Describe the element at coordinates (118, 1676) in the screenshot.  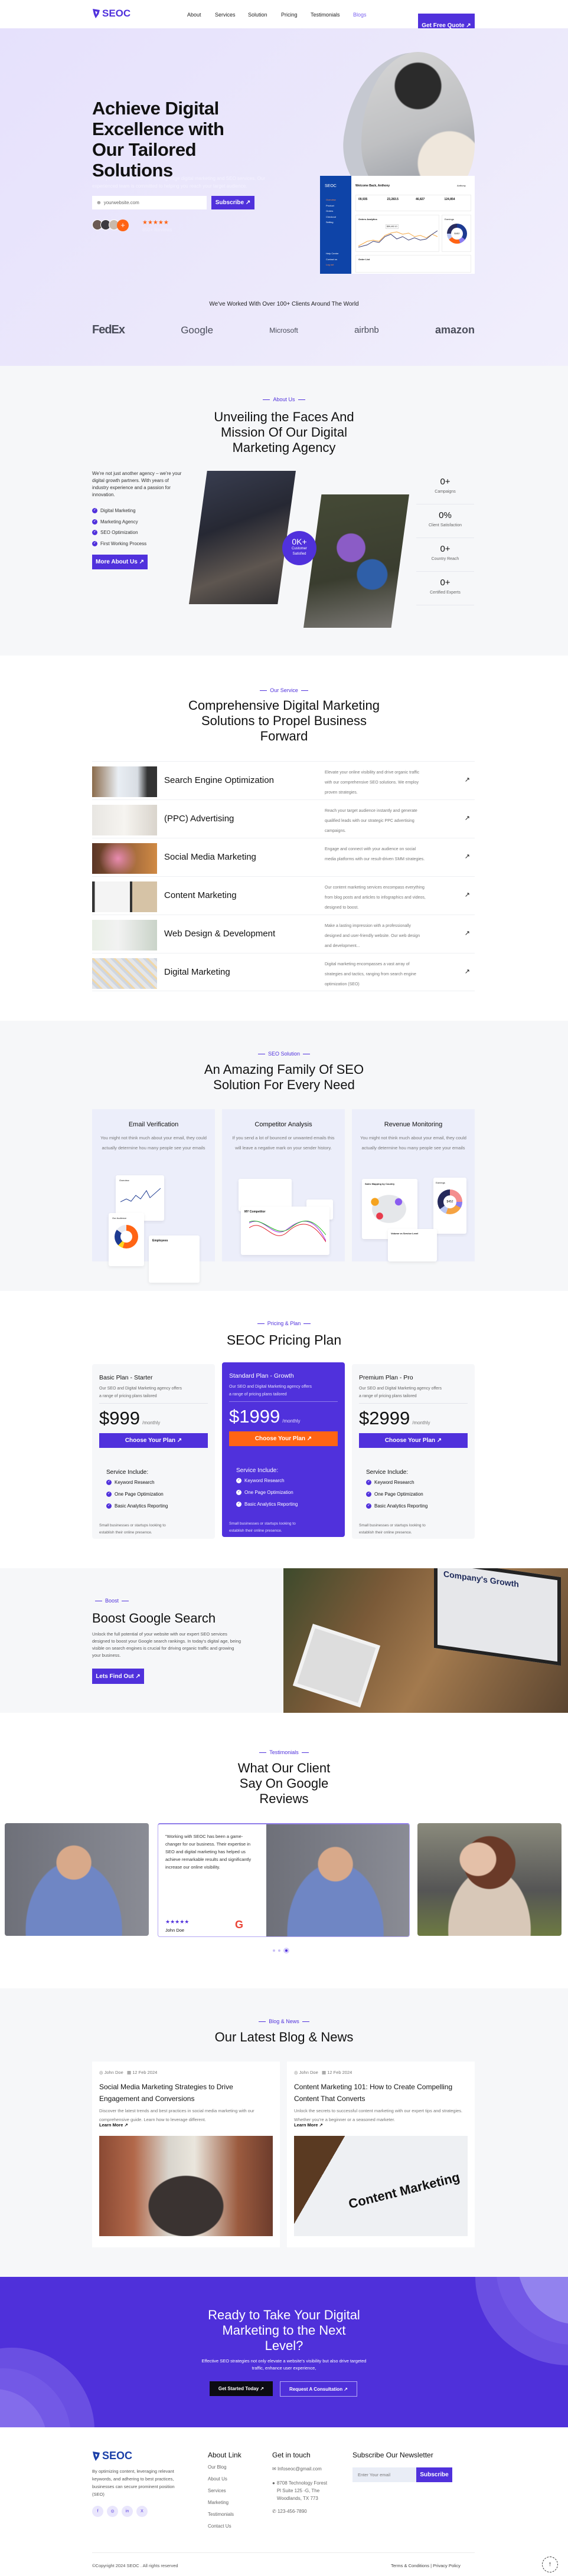
I see `lets-find-out-button: Lets Find Out ↗` at that location.